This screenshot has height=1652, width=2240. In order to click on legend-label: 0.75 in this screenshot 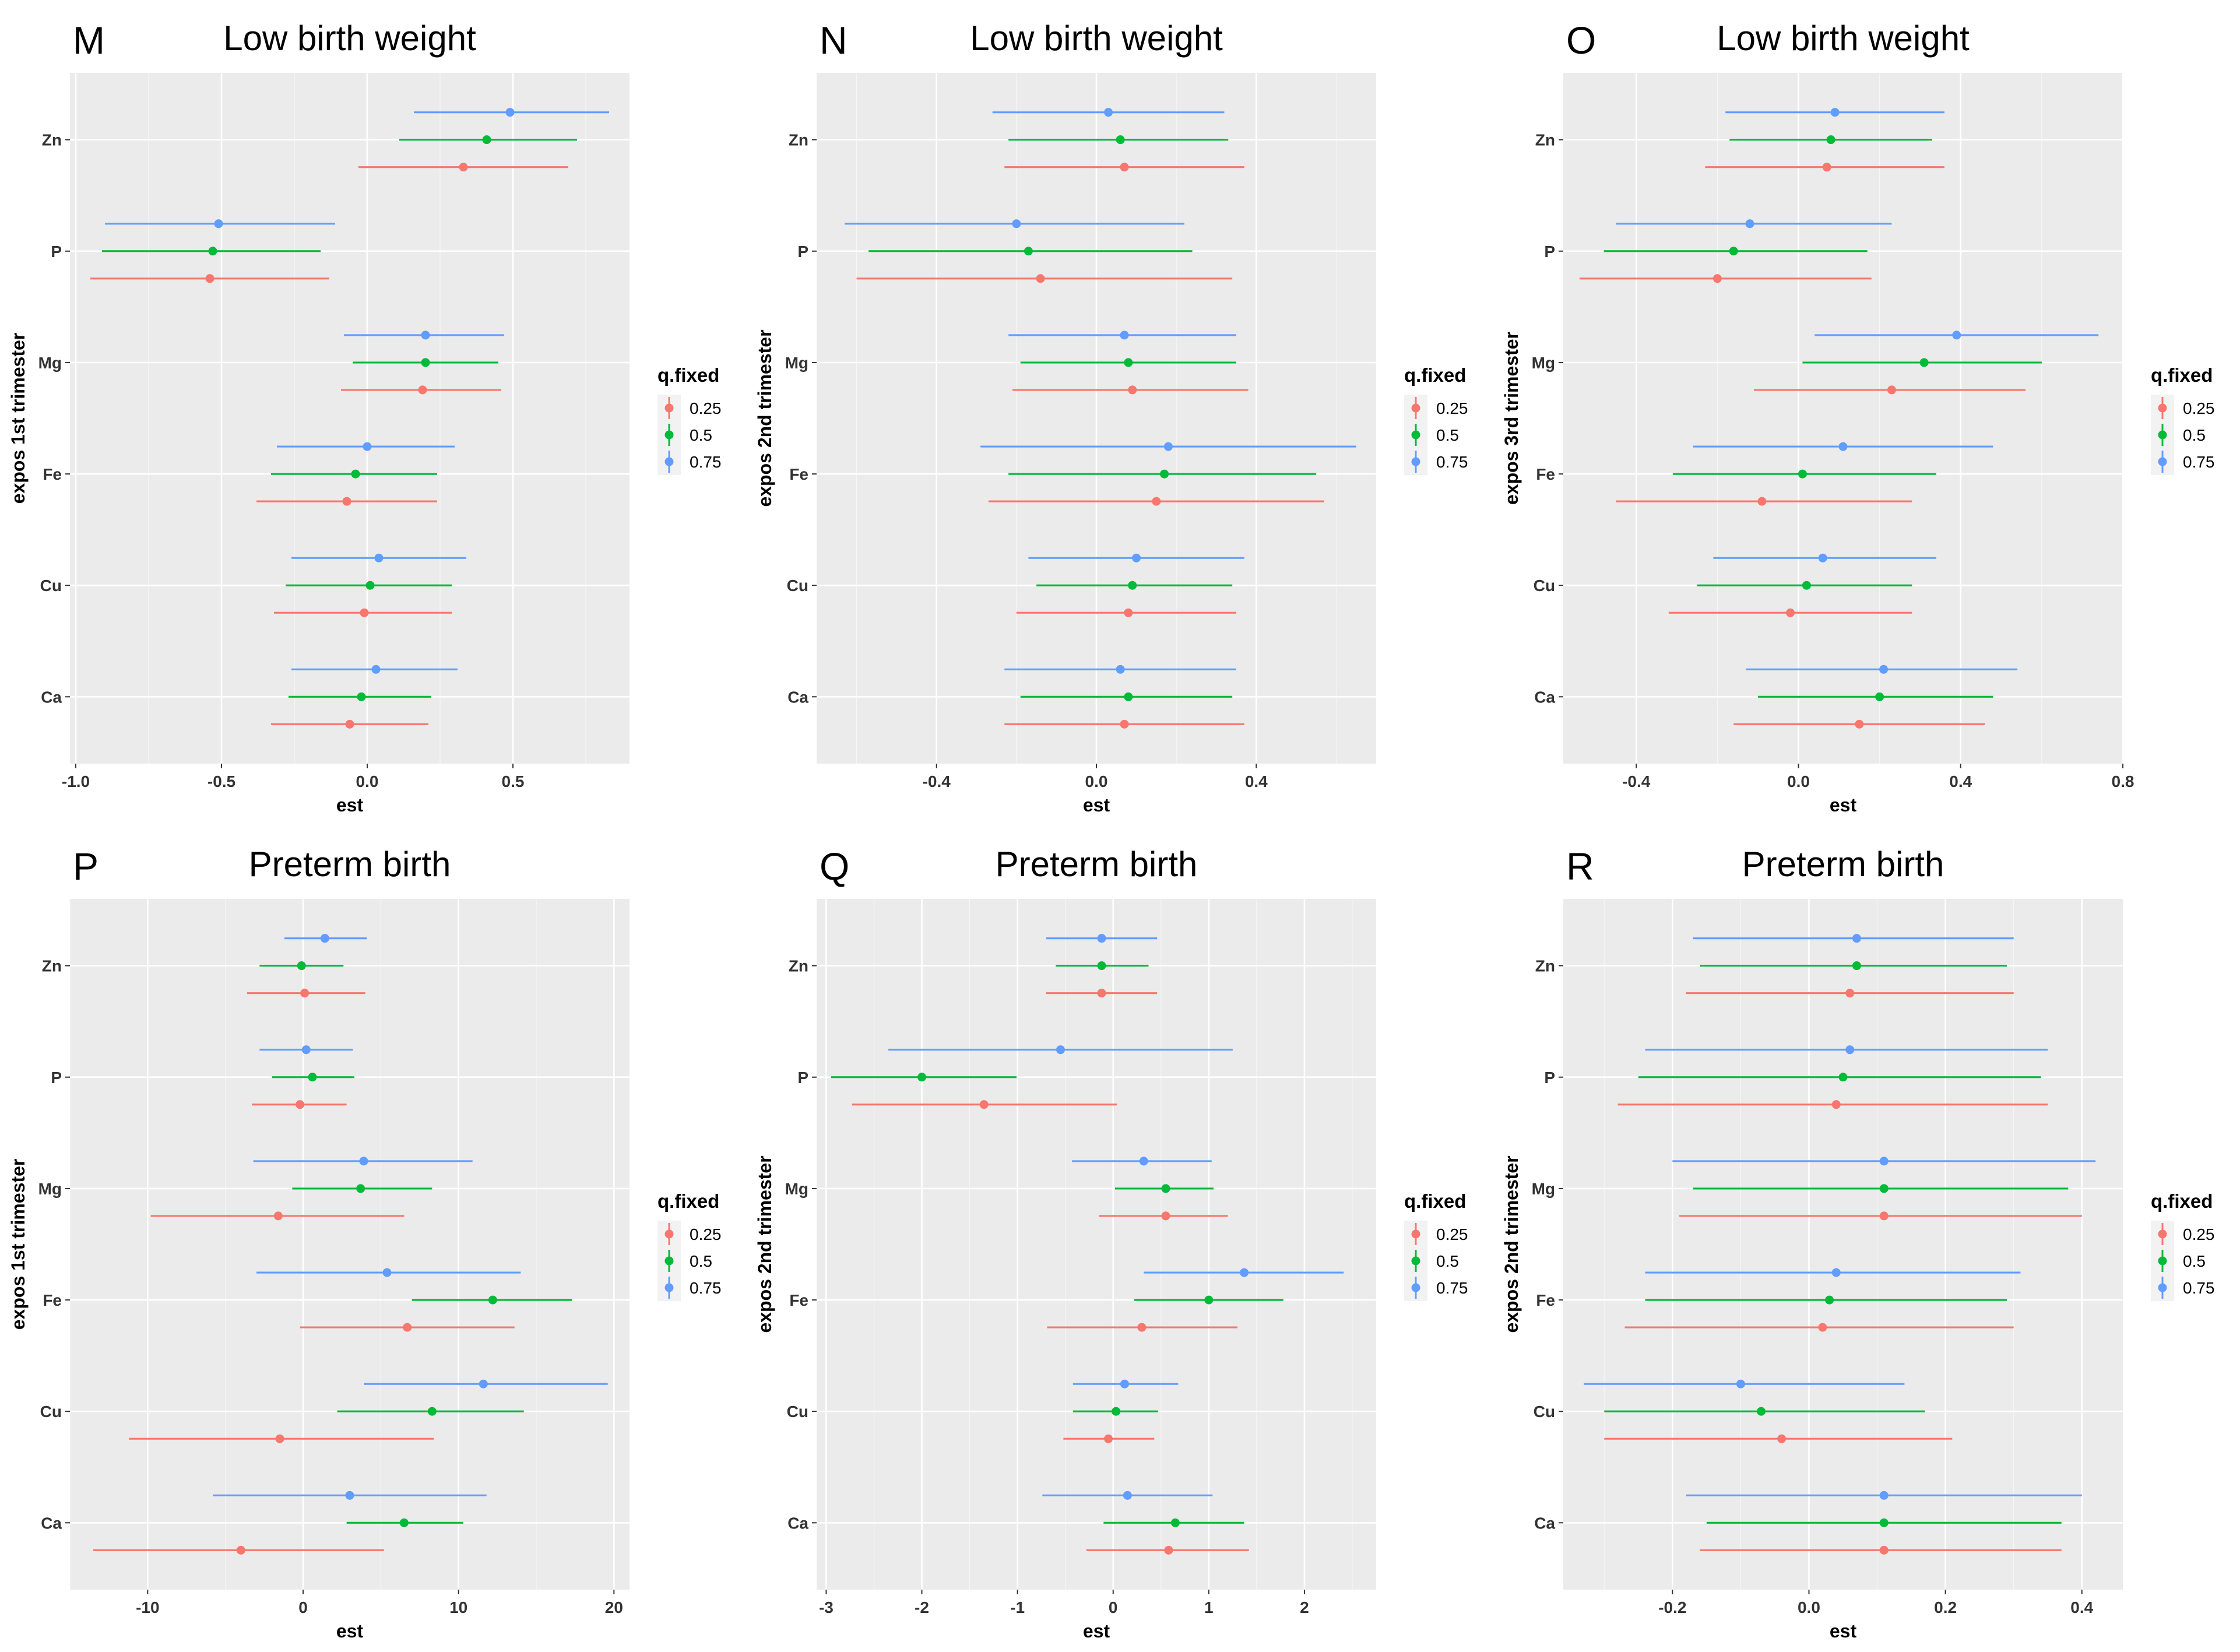, I will do `click(1452, 1288)`.